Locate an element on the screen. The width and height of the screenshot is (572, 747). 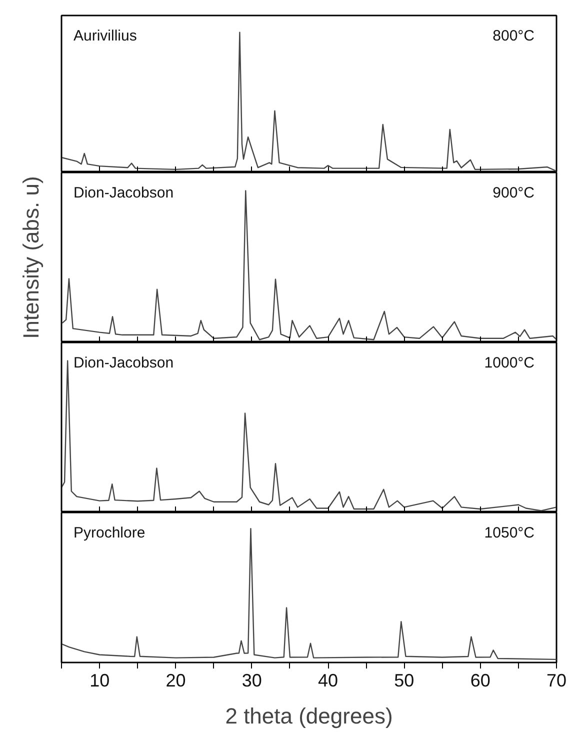
annotation: 900°C is located at coordinates (513, 193).